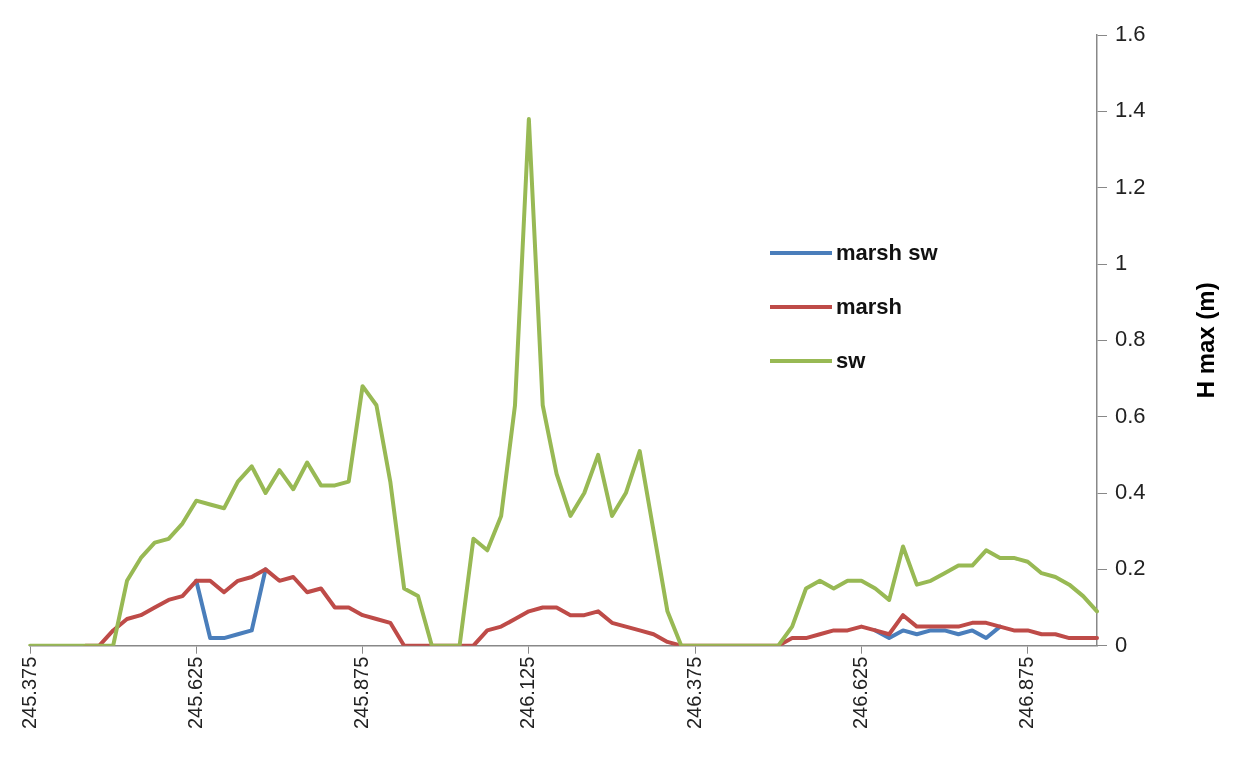 Image resolution: width=1247 pixels, height=762 pixels. Describe the element at coordinates (1121, 263) in the screenshot. I see `y-tick-label: 1` at that location.